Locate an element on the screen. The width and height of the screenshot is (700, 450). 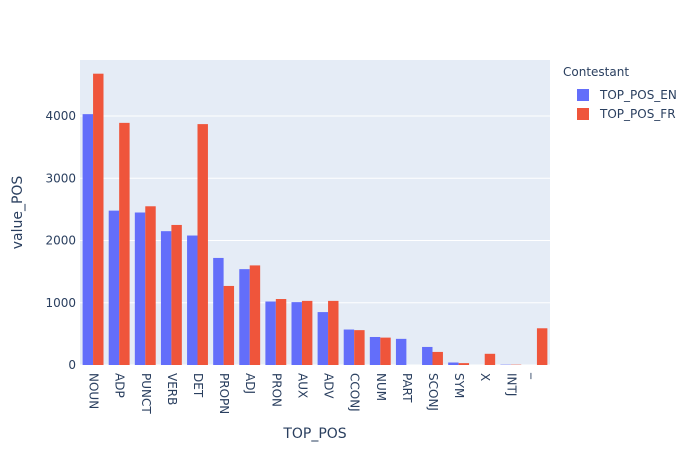
x-tick-label: NUM is located at coordinates (381, 387).